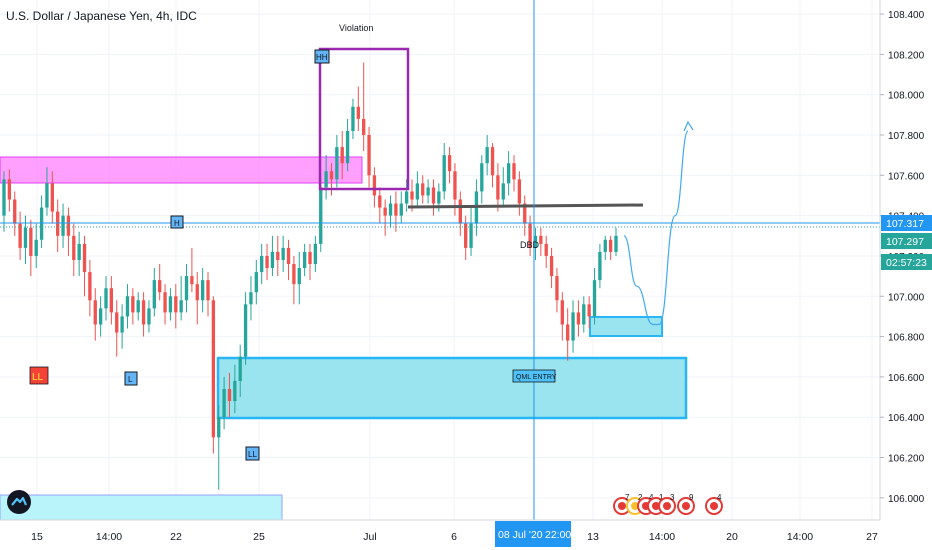 The height and width of the screenshot is (550, 932). I want to click on crosshair-time-label: 22:00, so click(558, 535).